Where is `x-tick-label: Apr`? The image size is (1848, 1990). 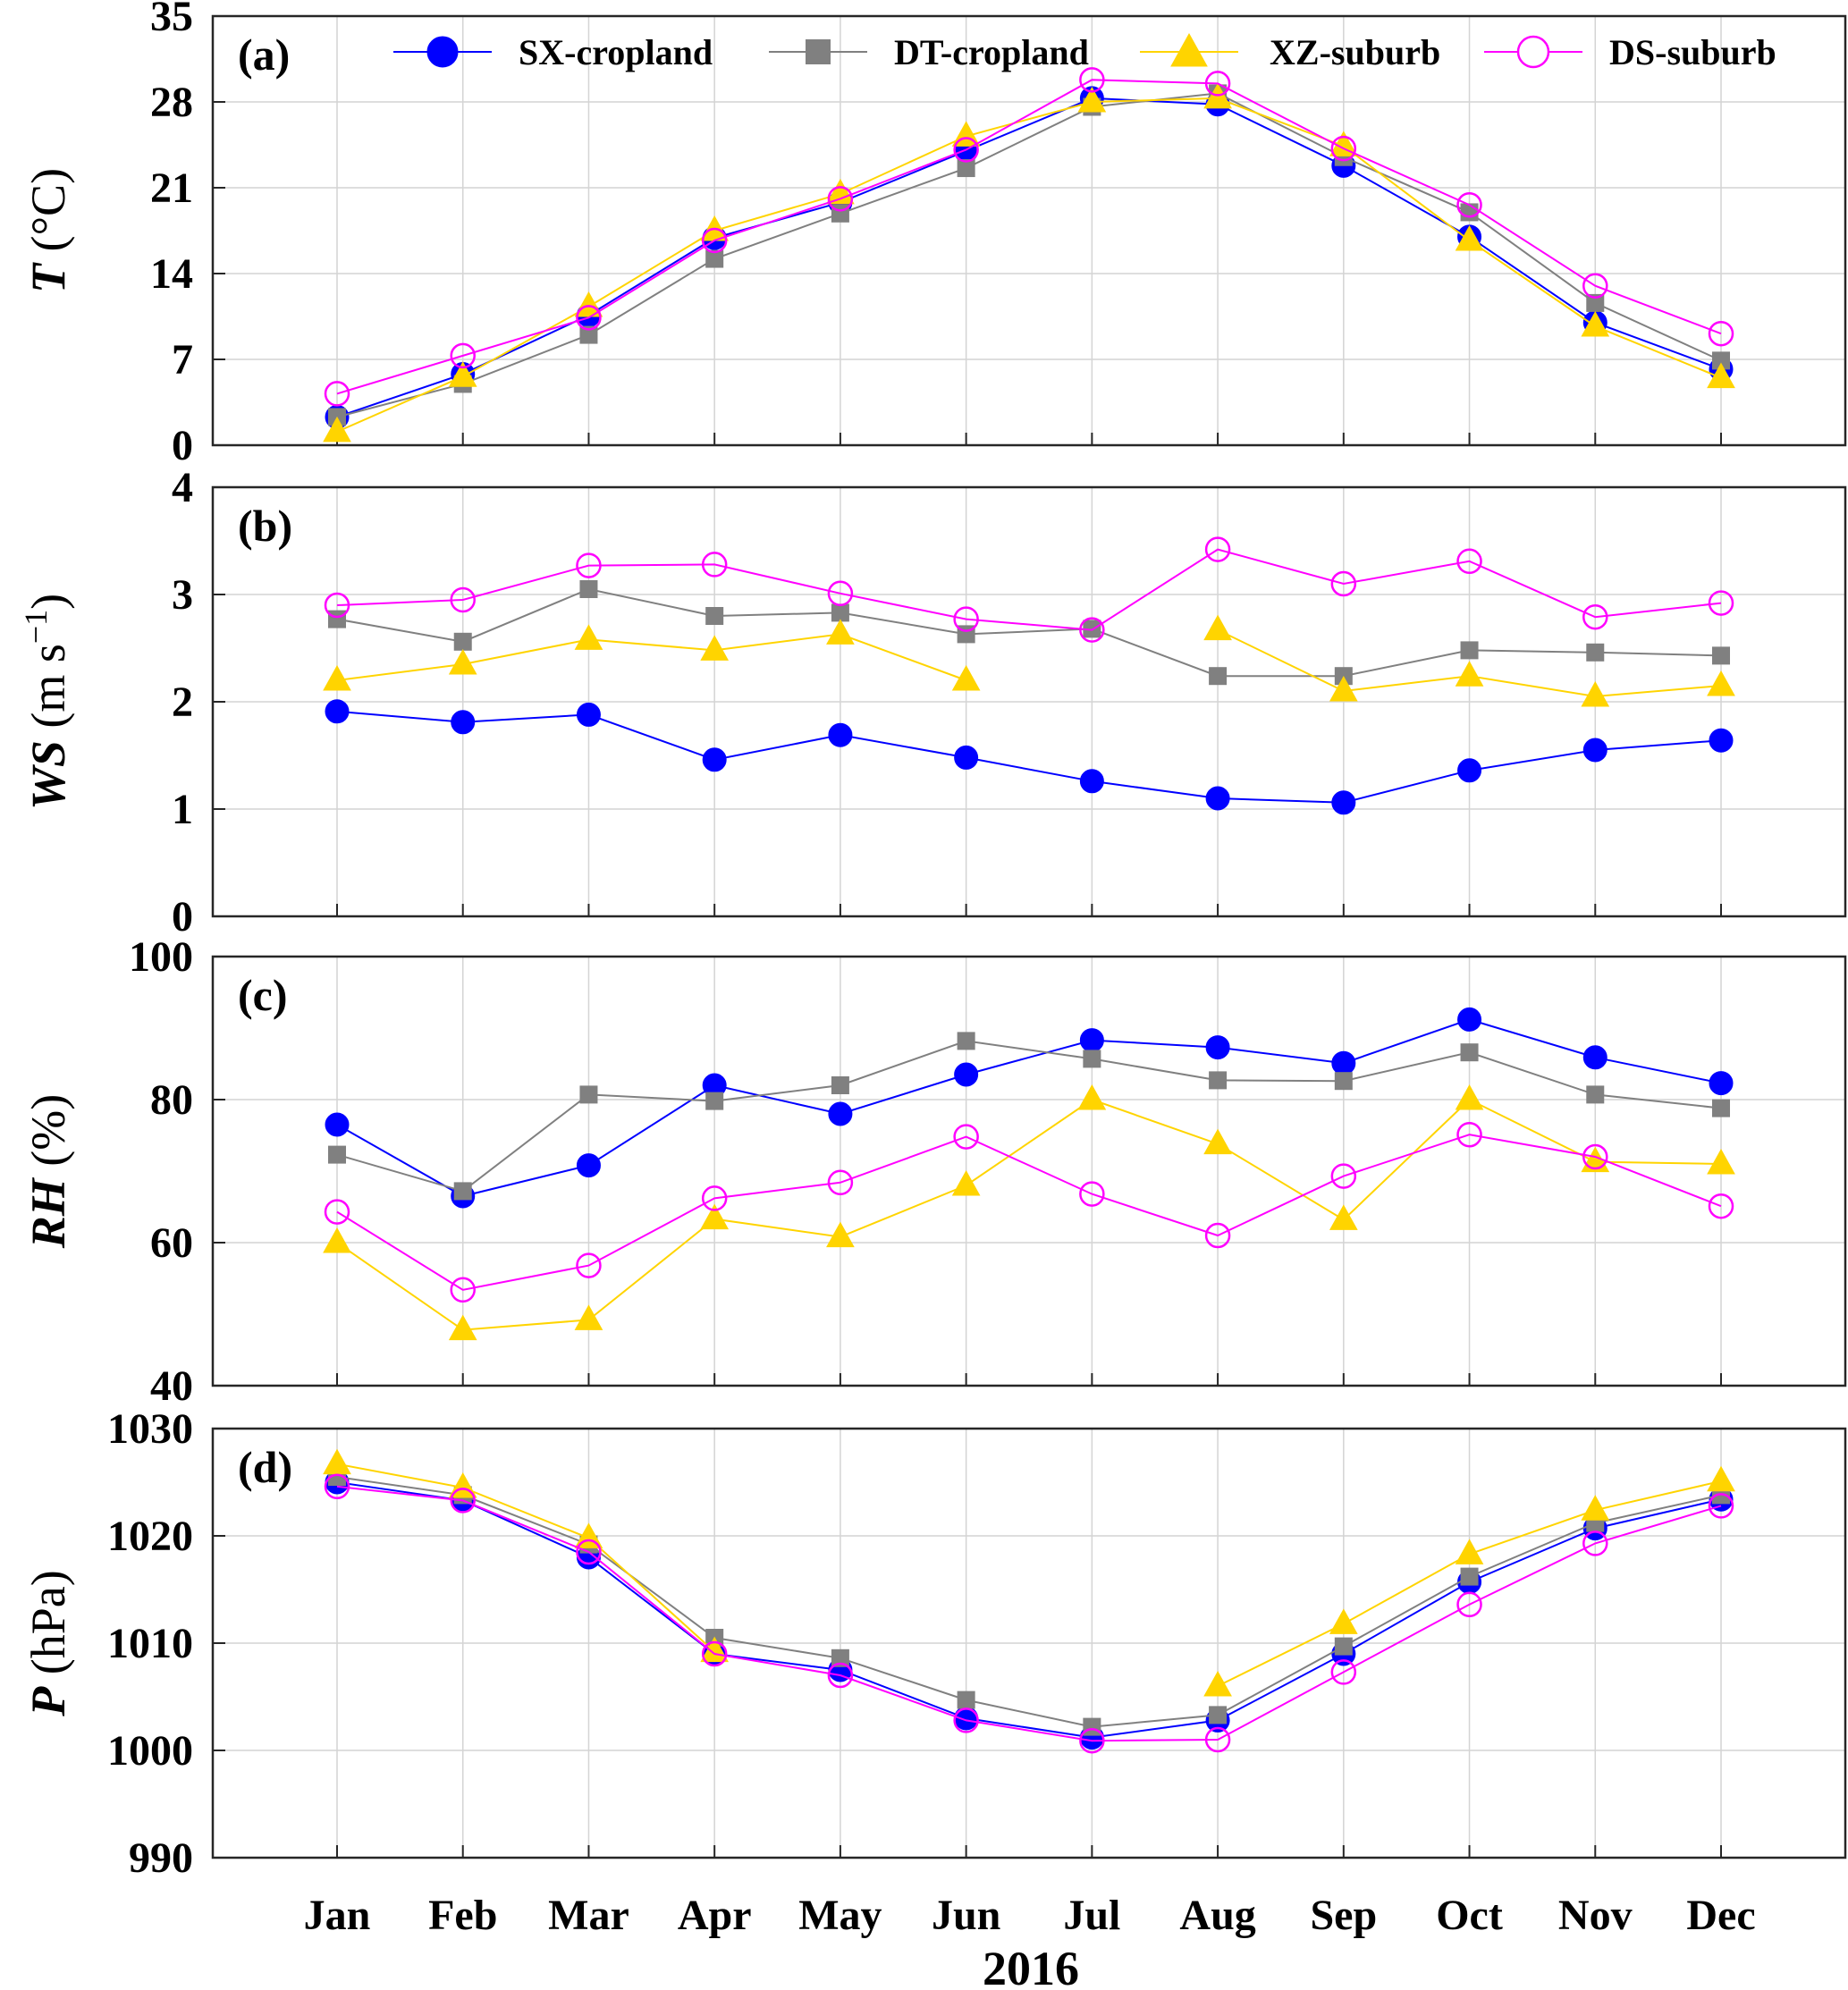 x-tick-label: Apr is located at coordinates (715, 1915).